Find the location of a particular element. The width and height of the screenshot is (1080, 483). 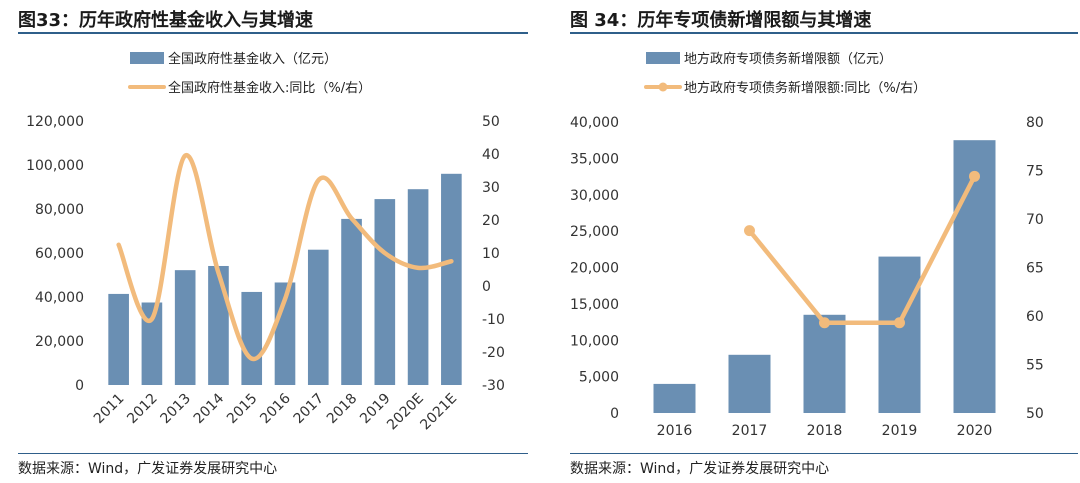

legend-item-bar: 全国政府性基金收入（亿元） is located at coordinates (233, 59).